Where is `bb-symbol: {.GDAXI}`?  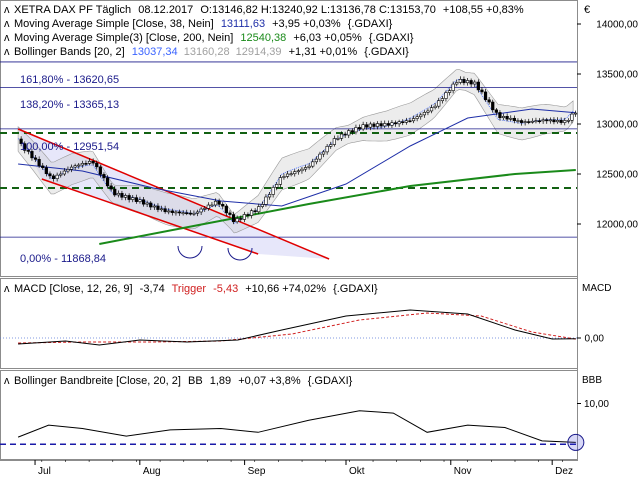 bb-symbol: {.GDAXI} is located at coordinates (386, 52).